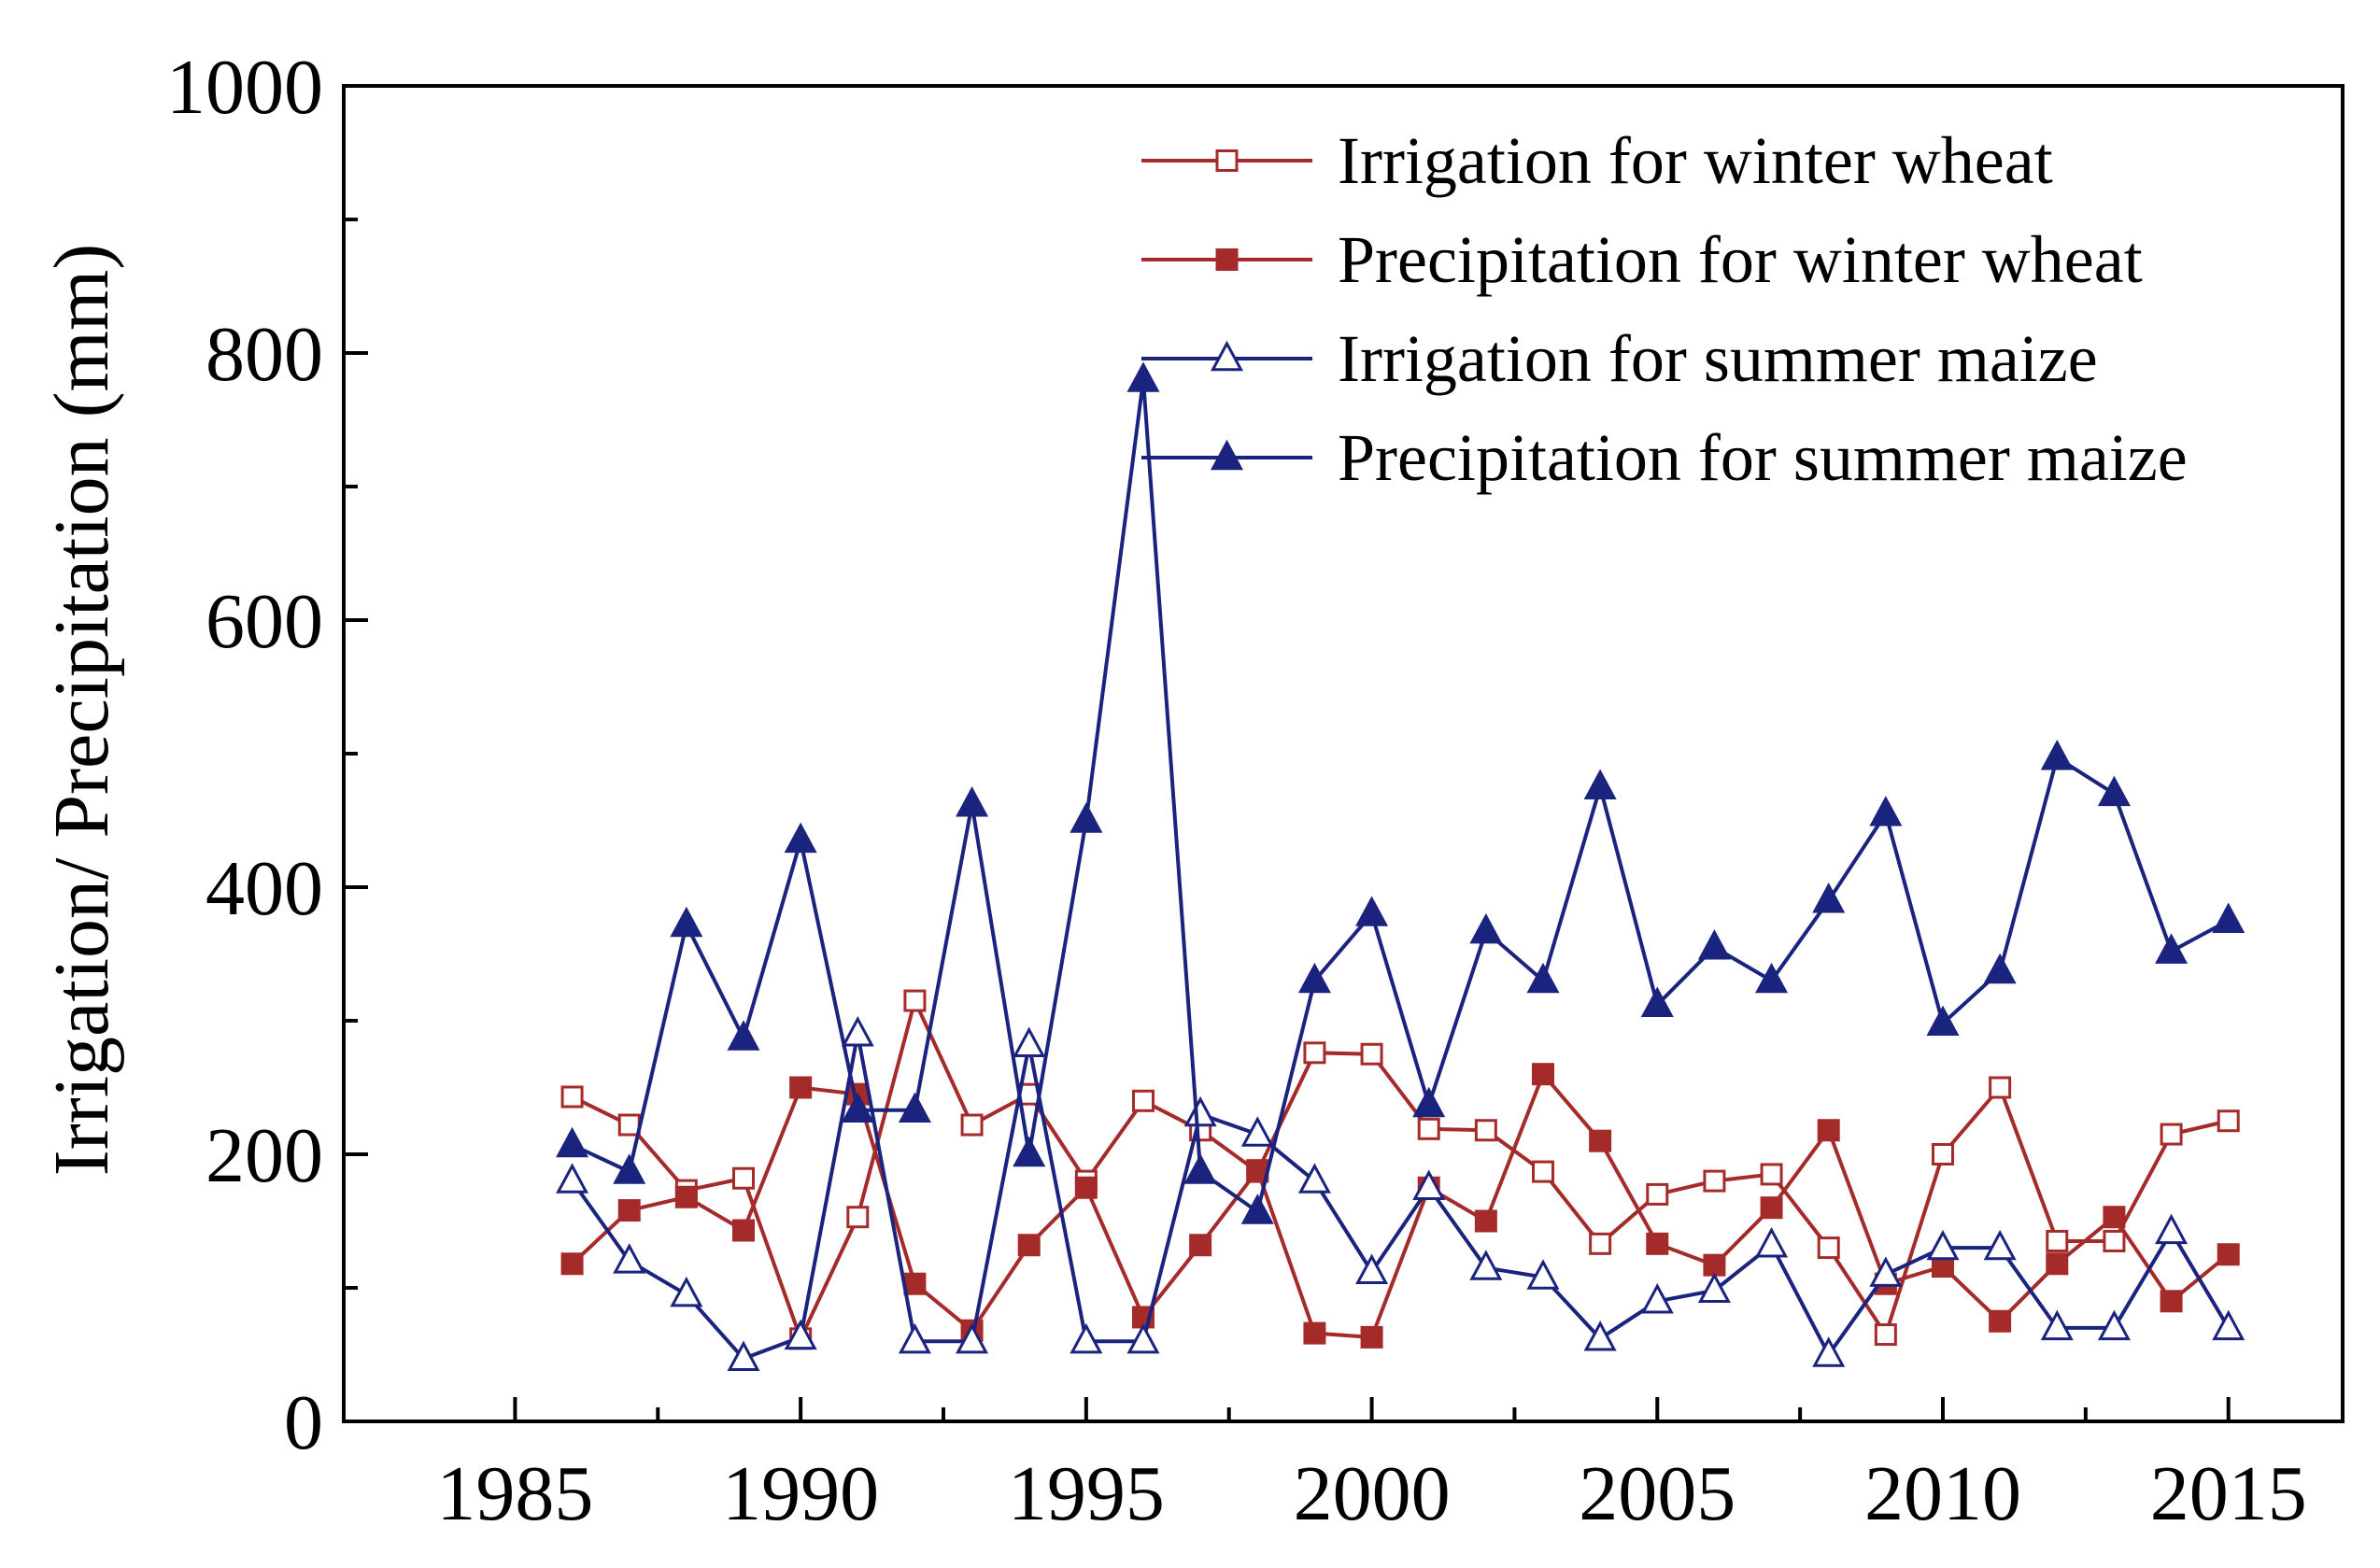 Image resolution: width=2380 pixels, height=1568 pixels. Describe the element at coordinates (1086, 1493) in the screenshot. I see `x-tick-label: 1995` at that location.